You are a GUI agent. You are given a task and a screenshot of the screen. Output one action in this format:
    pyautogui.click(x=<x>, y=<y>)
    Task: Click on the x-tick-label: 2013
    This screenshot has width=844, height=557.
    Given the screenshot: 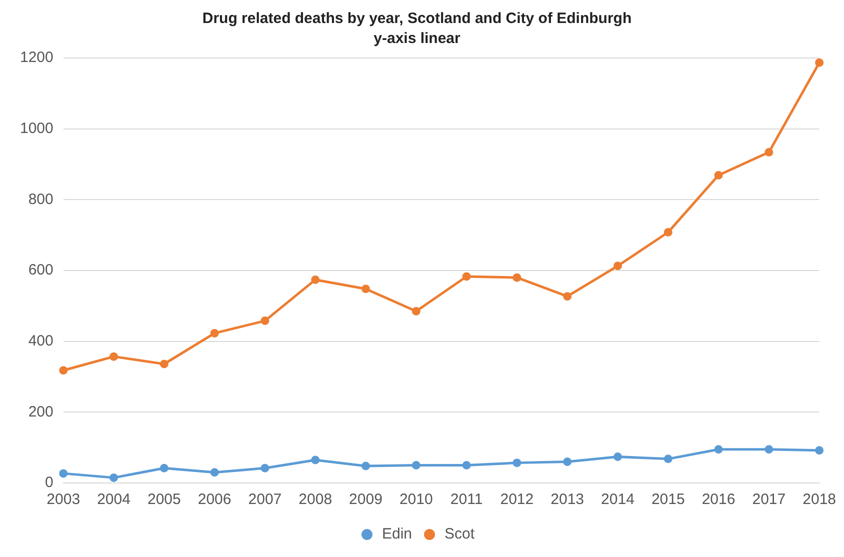 What is the action you would take?
    pyautogui.click(x=567, y=499)
    